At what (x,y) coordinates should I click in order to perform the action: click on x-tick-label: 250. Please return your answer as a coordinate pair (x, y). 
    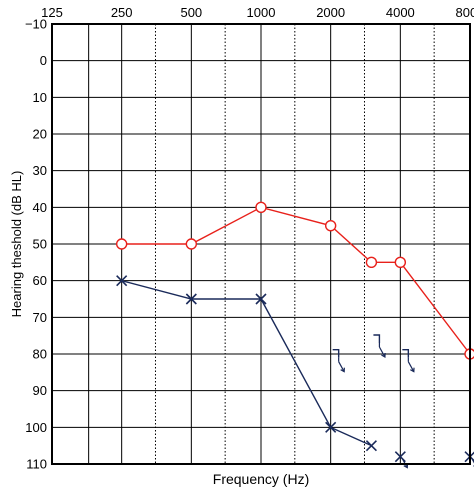
    Looking at the image, I should click on (122, 12).